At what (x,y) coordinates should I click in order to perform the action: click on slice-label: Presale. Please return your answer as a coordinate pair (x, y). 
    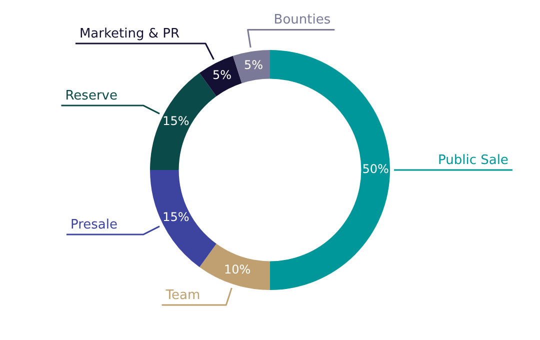
    Looking at the image, I should click on (94, 224).